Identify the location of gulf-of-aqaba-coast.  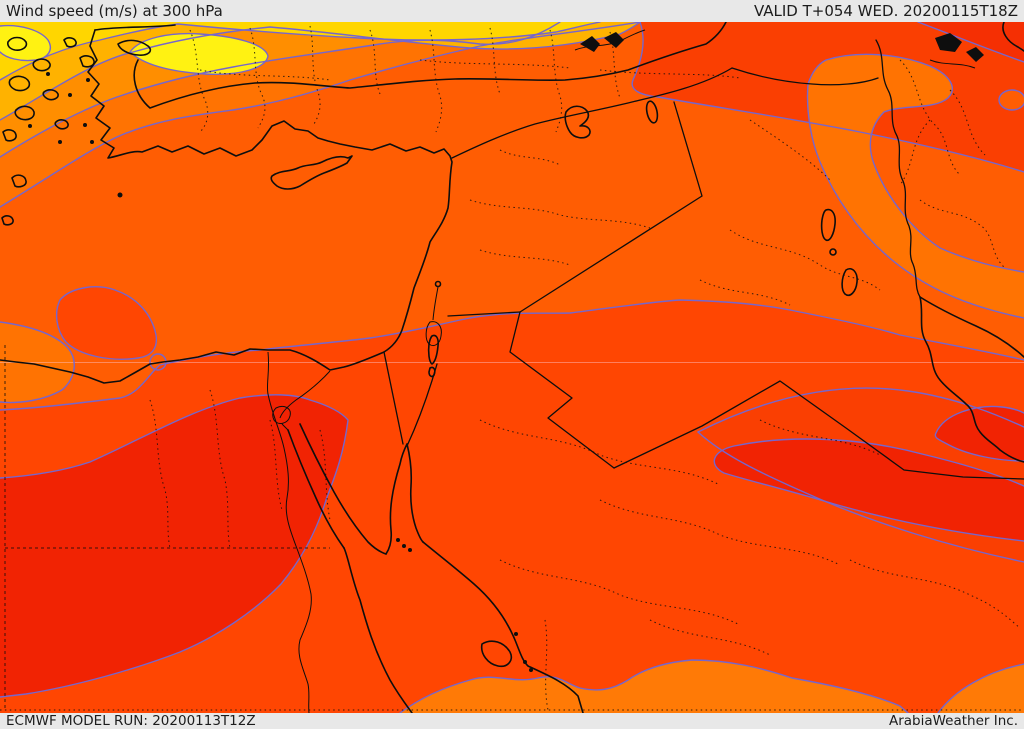
(404, 499).